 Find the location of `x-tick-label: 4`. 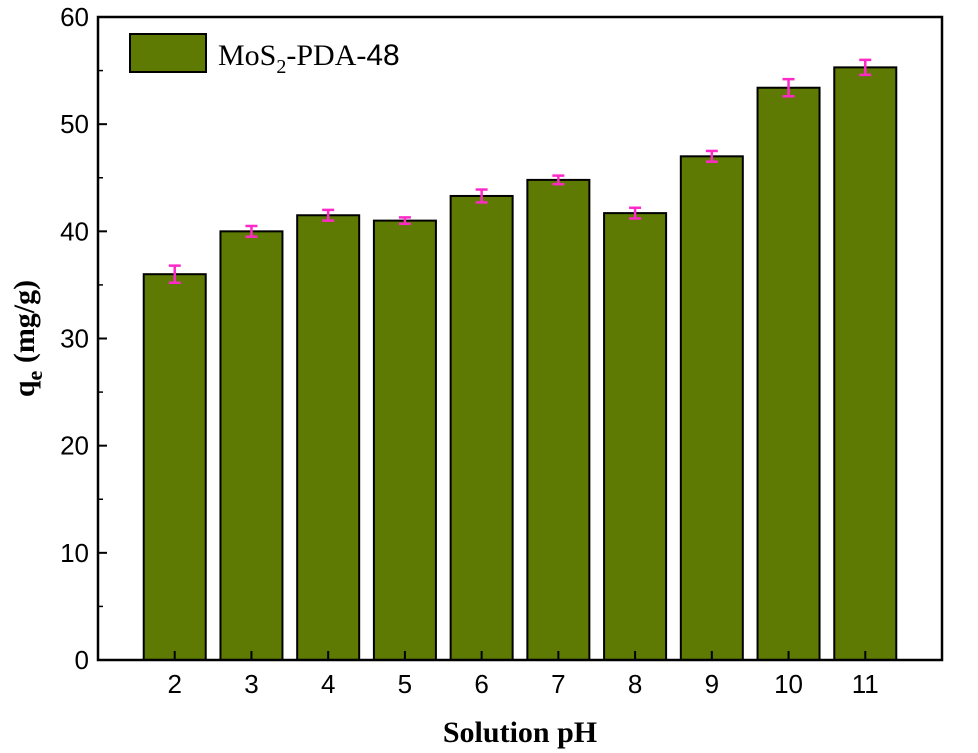

x-tick-label: 4 is located at coordinates (328, 684).